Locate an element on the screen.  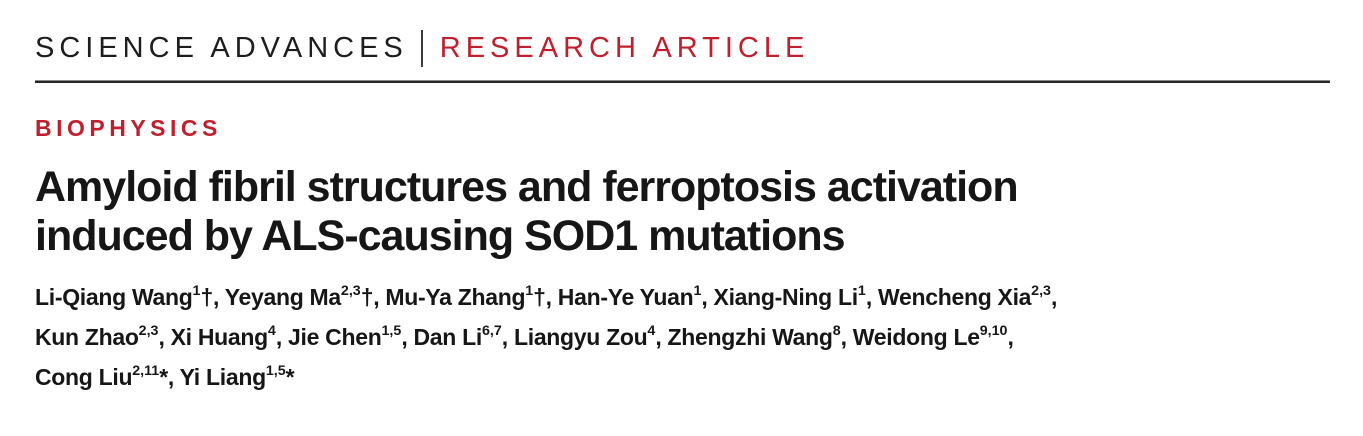
affiliation-superscript: 6,7 is located at coordinates (491, 330).